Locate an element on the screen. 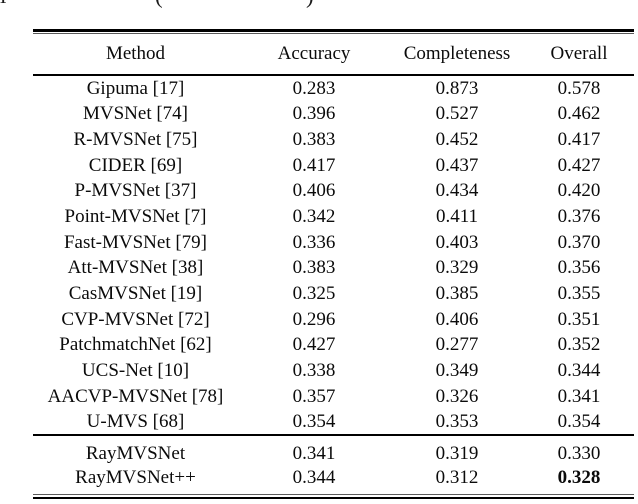 This screenshot has height=504, width=638. table-row: U-MVS [68] 0.354 0.353 0.354 is located at coordinates (333, 422).